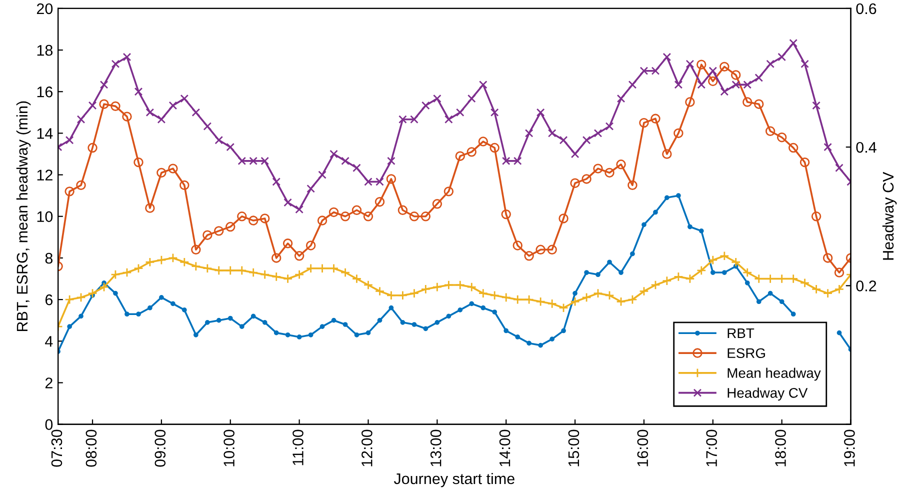 This screenshot has height=498, width=907. Describe the element at coordinates (866, 147) in the screenshot. I see `y2-tick-label: 0.4` at that location.